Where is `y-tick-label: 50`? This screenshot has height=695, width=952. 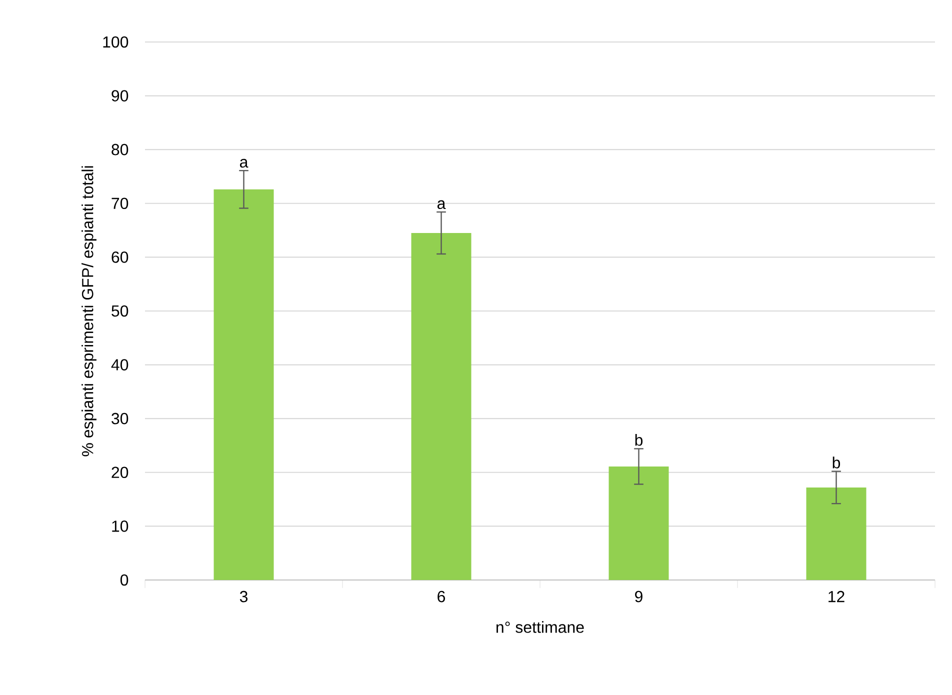 y-tick-label: 50 is located at coordinates (120, 311).